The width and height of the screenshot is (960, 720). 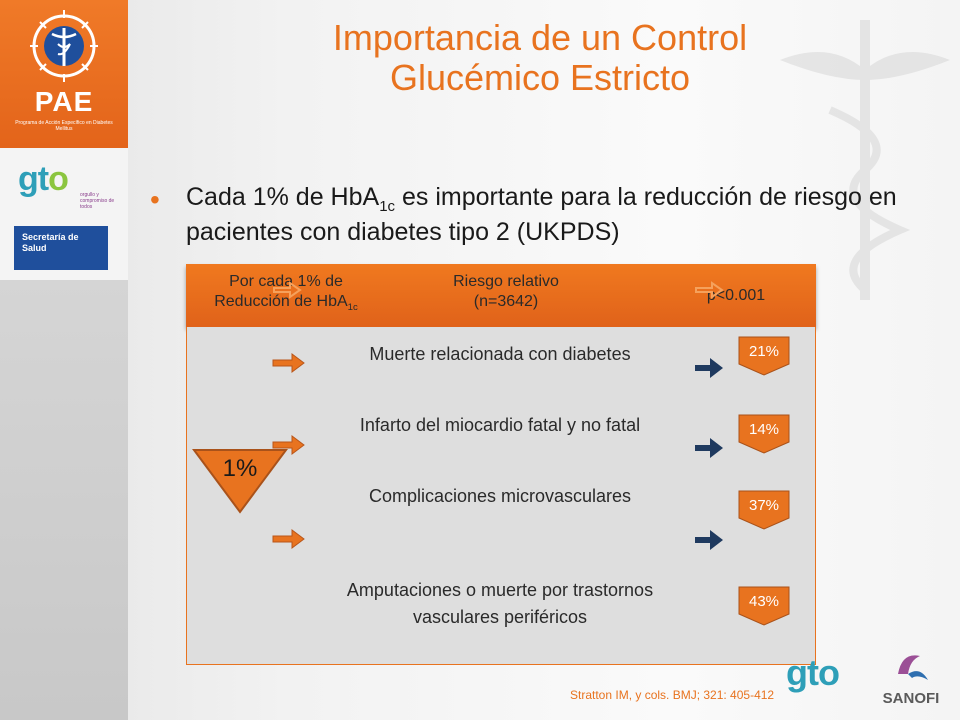 I want to click on sanofi-logo, so click(x=913, y=667).